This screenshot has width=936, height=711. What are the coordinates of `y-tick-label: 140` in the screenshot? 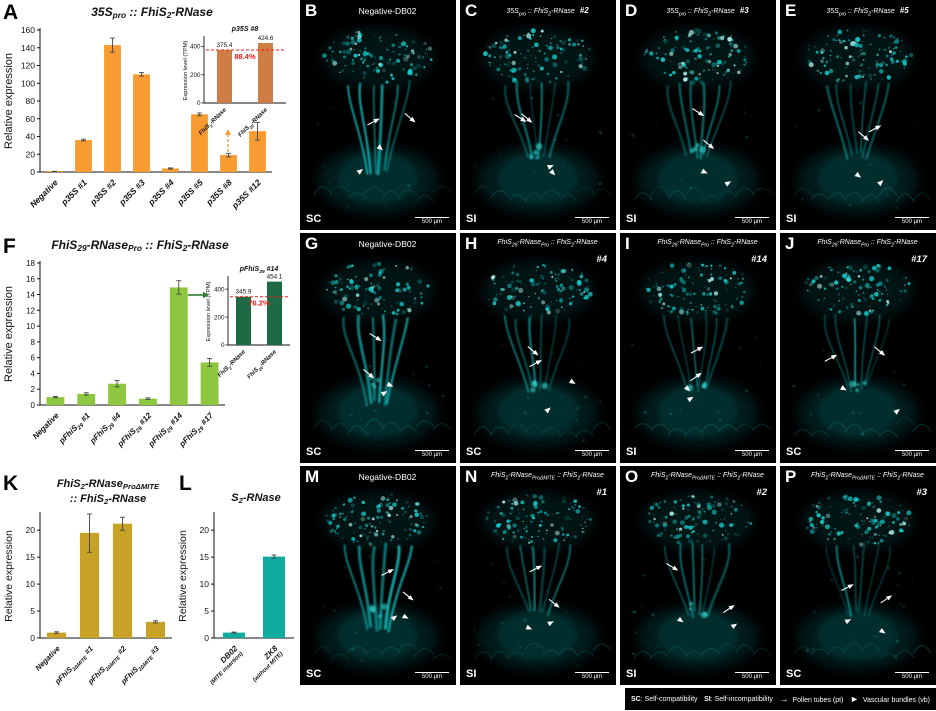 It's located at (28, 48).